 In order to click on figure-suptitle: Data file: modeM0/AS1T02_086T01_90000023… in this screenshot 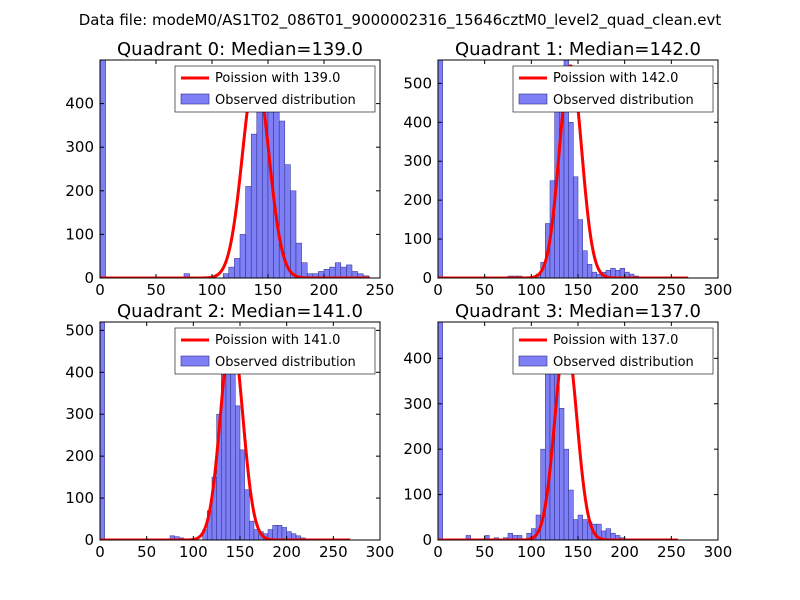, I will do `click(400, 20)`.